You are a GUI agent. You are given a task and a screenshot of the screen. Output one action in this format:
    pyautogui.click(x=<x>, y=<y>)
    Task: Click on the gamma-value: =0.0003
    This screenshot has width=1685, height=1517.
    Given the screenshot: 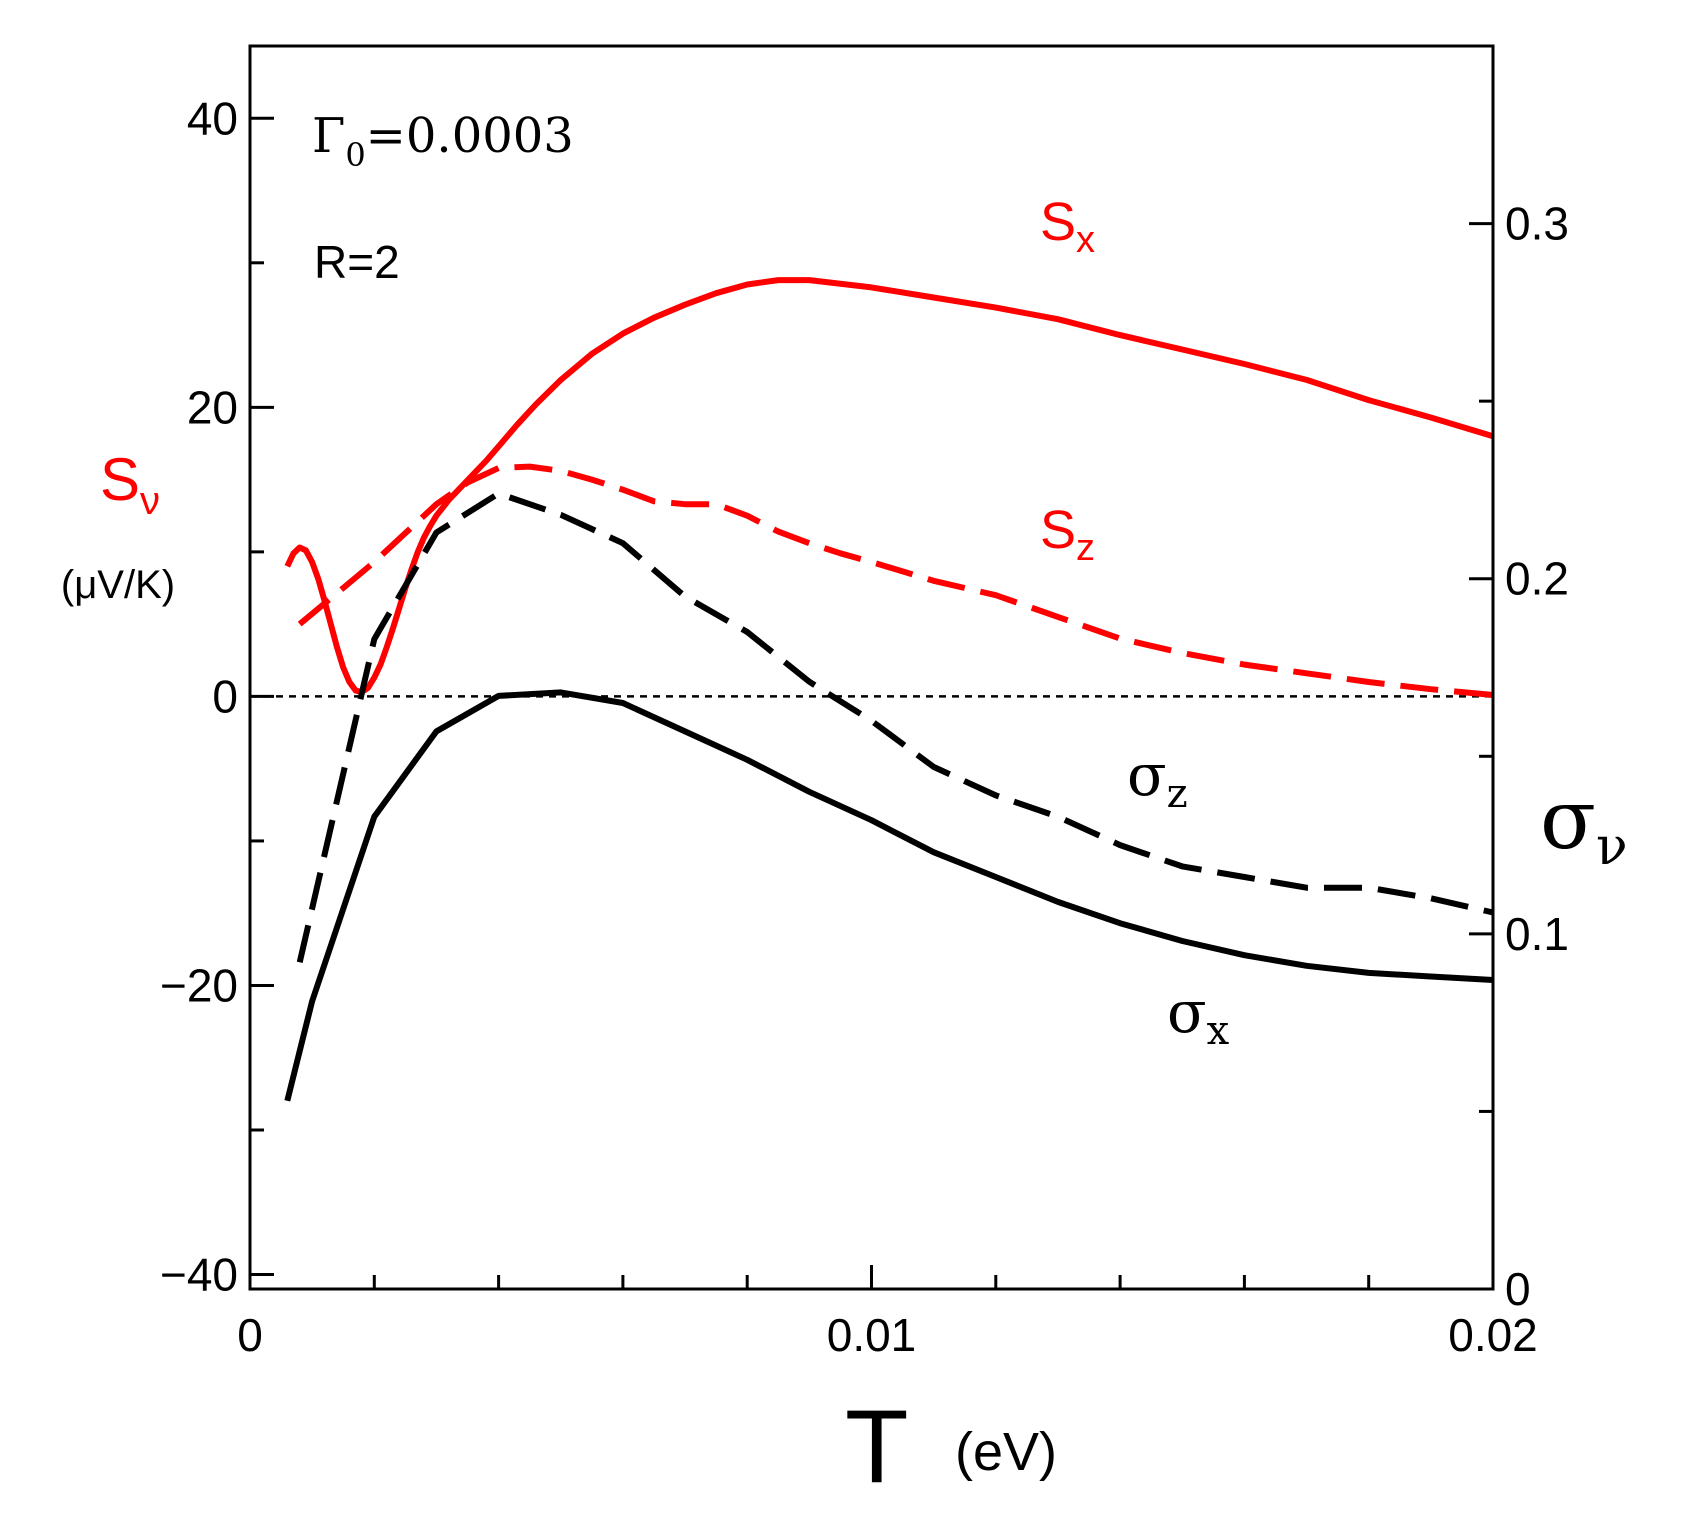 What is the action you would take?
    pyautogui.click(x=470, y=136)
    